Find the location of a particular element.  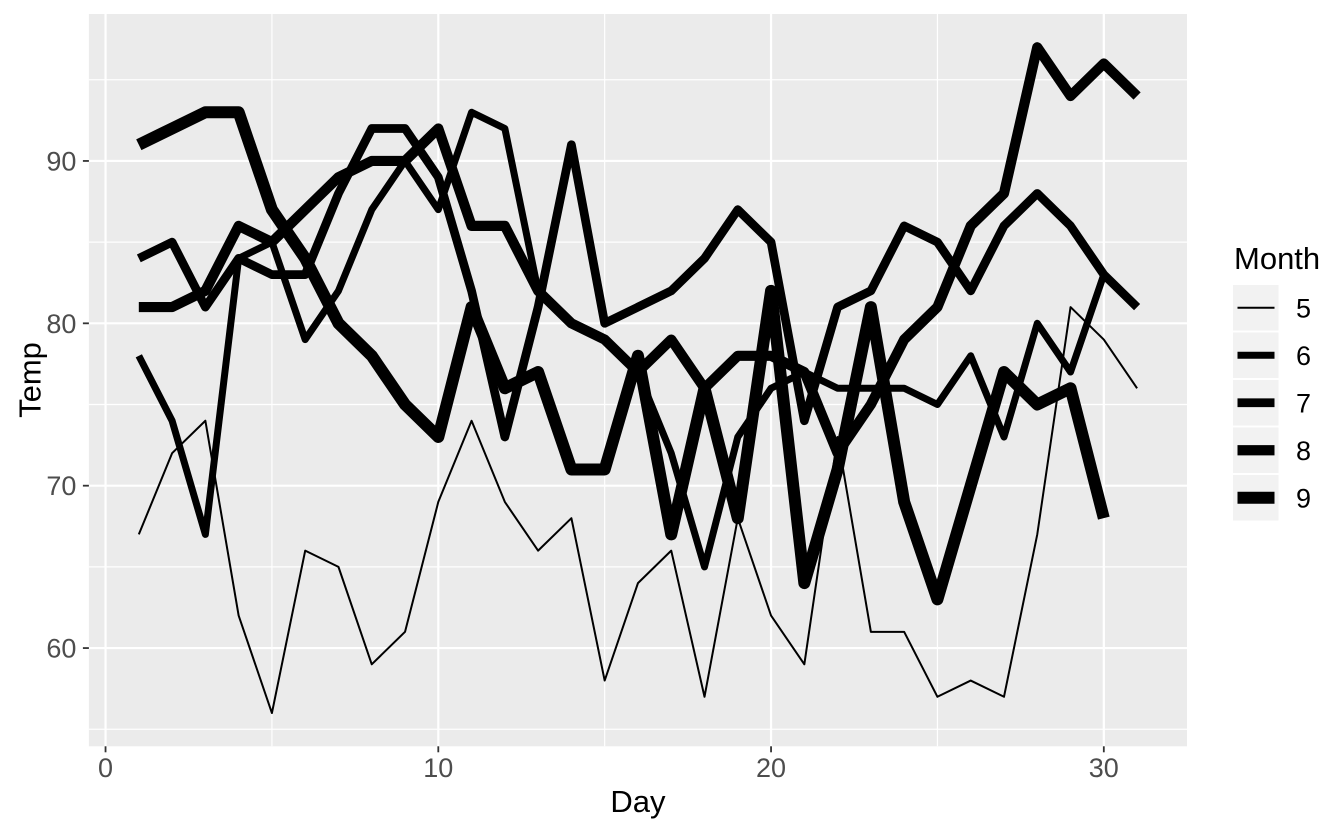

legend-title: Month is located at coordinates (1277, 258).